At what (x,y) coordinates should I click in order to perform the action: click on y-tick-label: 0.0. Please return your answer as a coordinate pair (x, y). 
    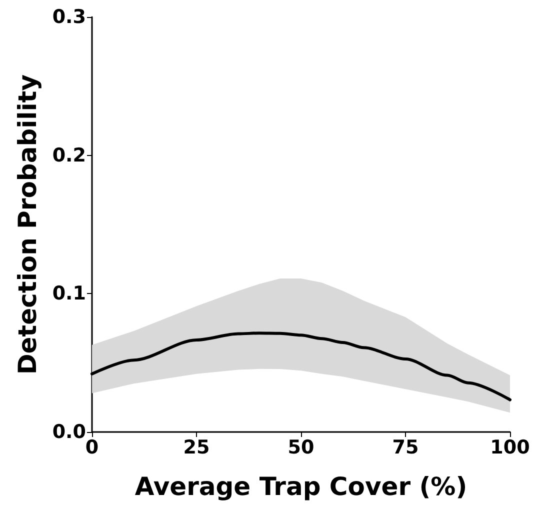
    Looking at the image, I should click on (69, 432).